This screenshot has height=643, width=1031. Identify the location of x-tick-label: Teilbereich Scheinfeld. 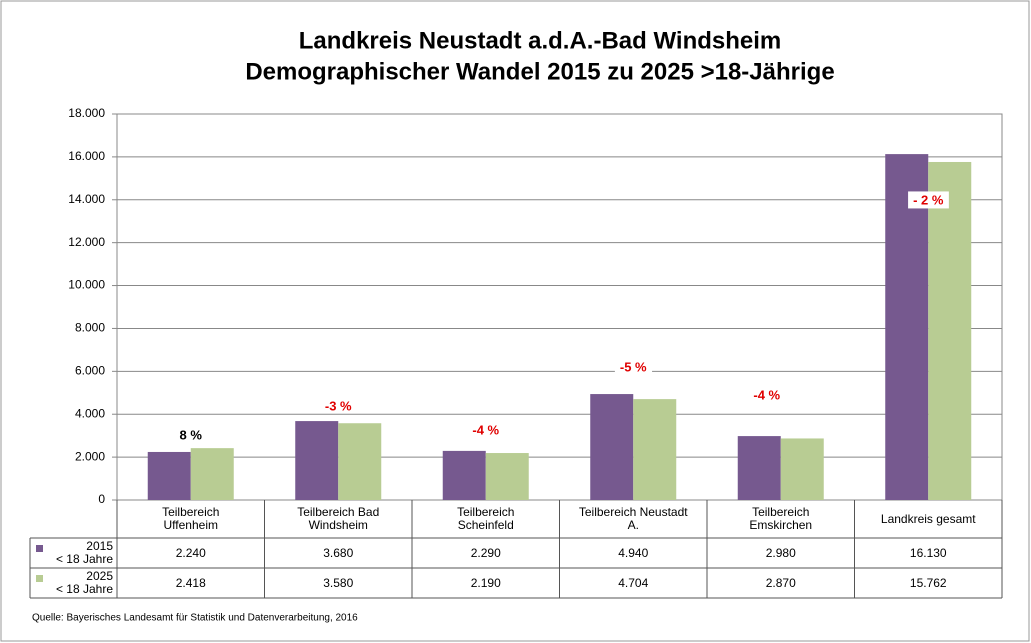
(486, 518).